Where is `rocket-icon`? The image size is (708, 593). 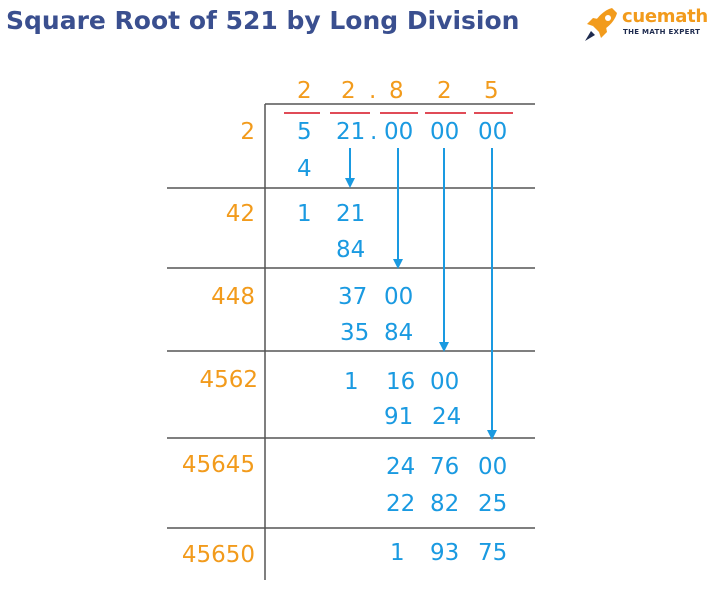
rocket-icon is located at coordinates (601, 24).